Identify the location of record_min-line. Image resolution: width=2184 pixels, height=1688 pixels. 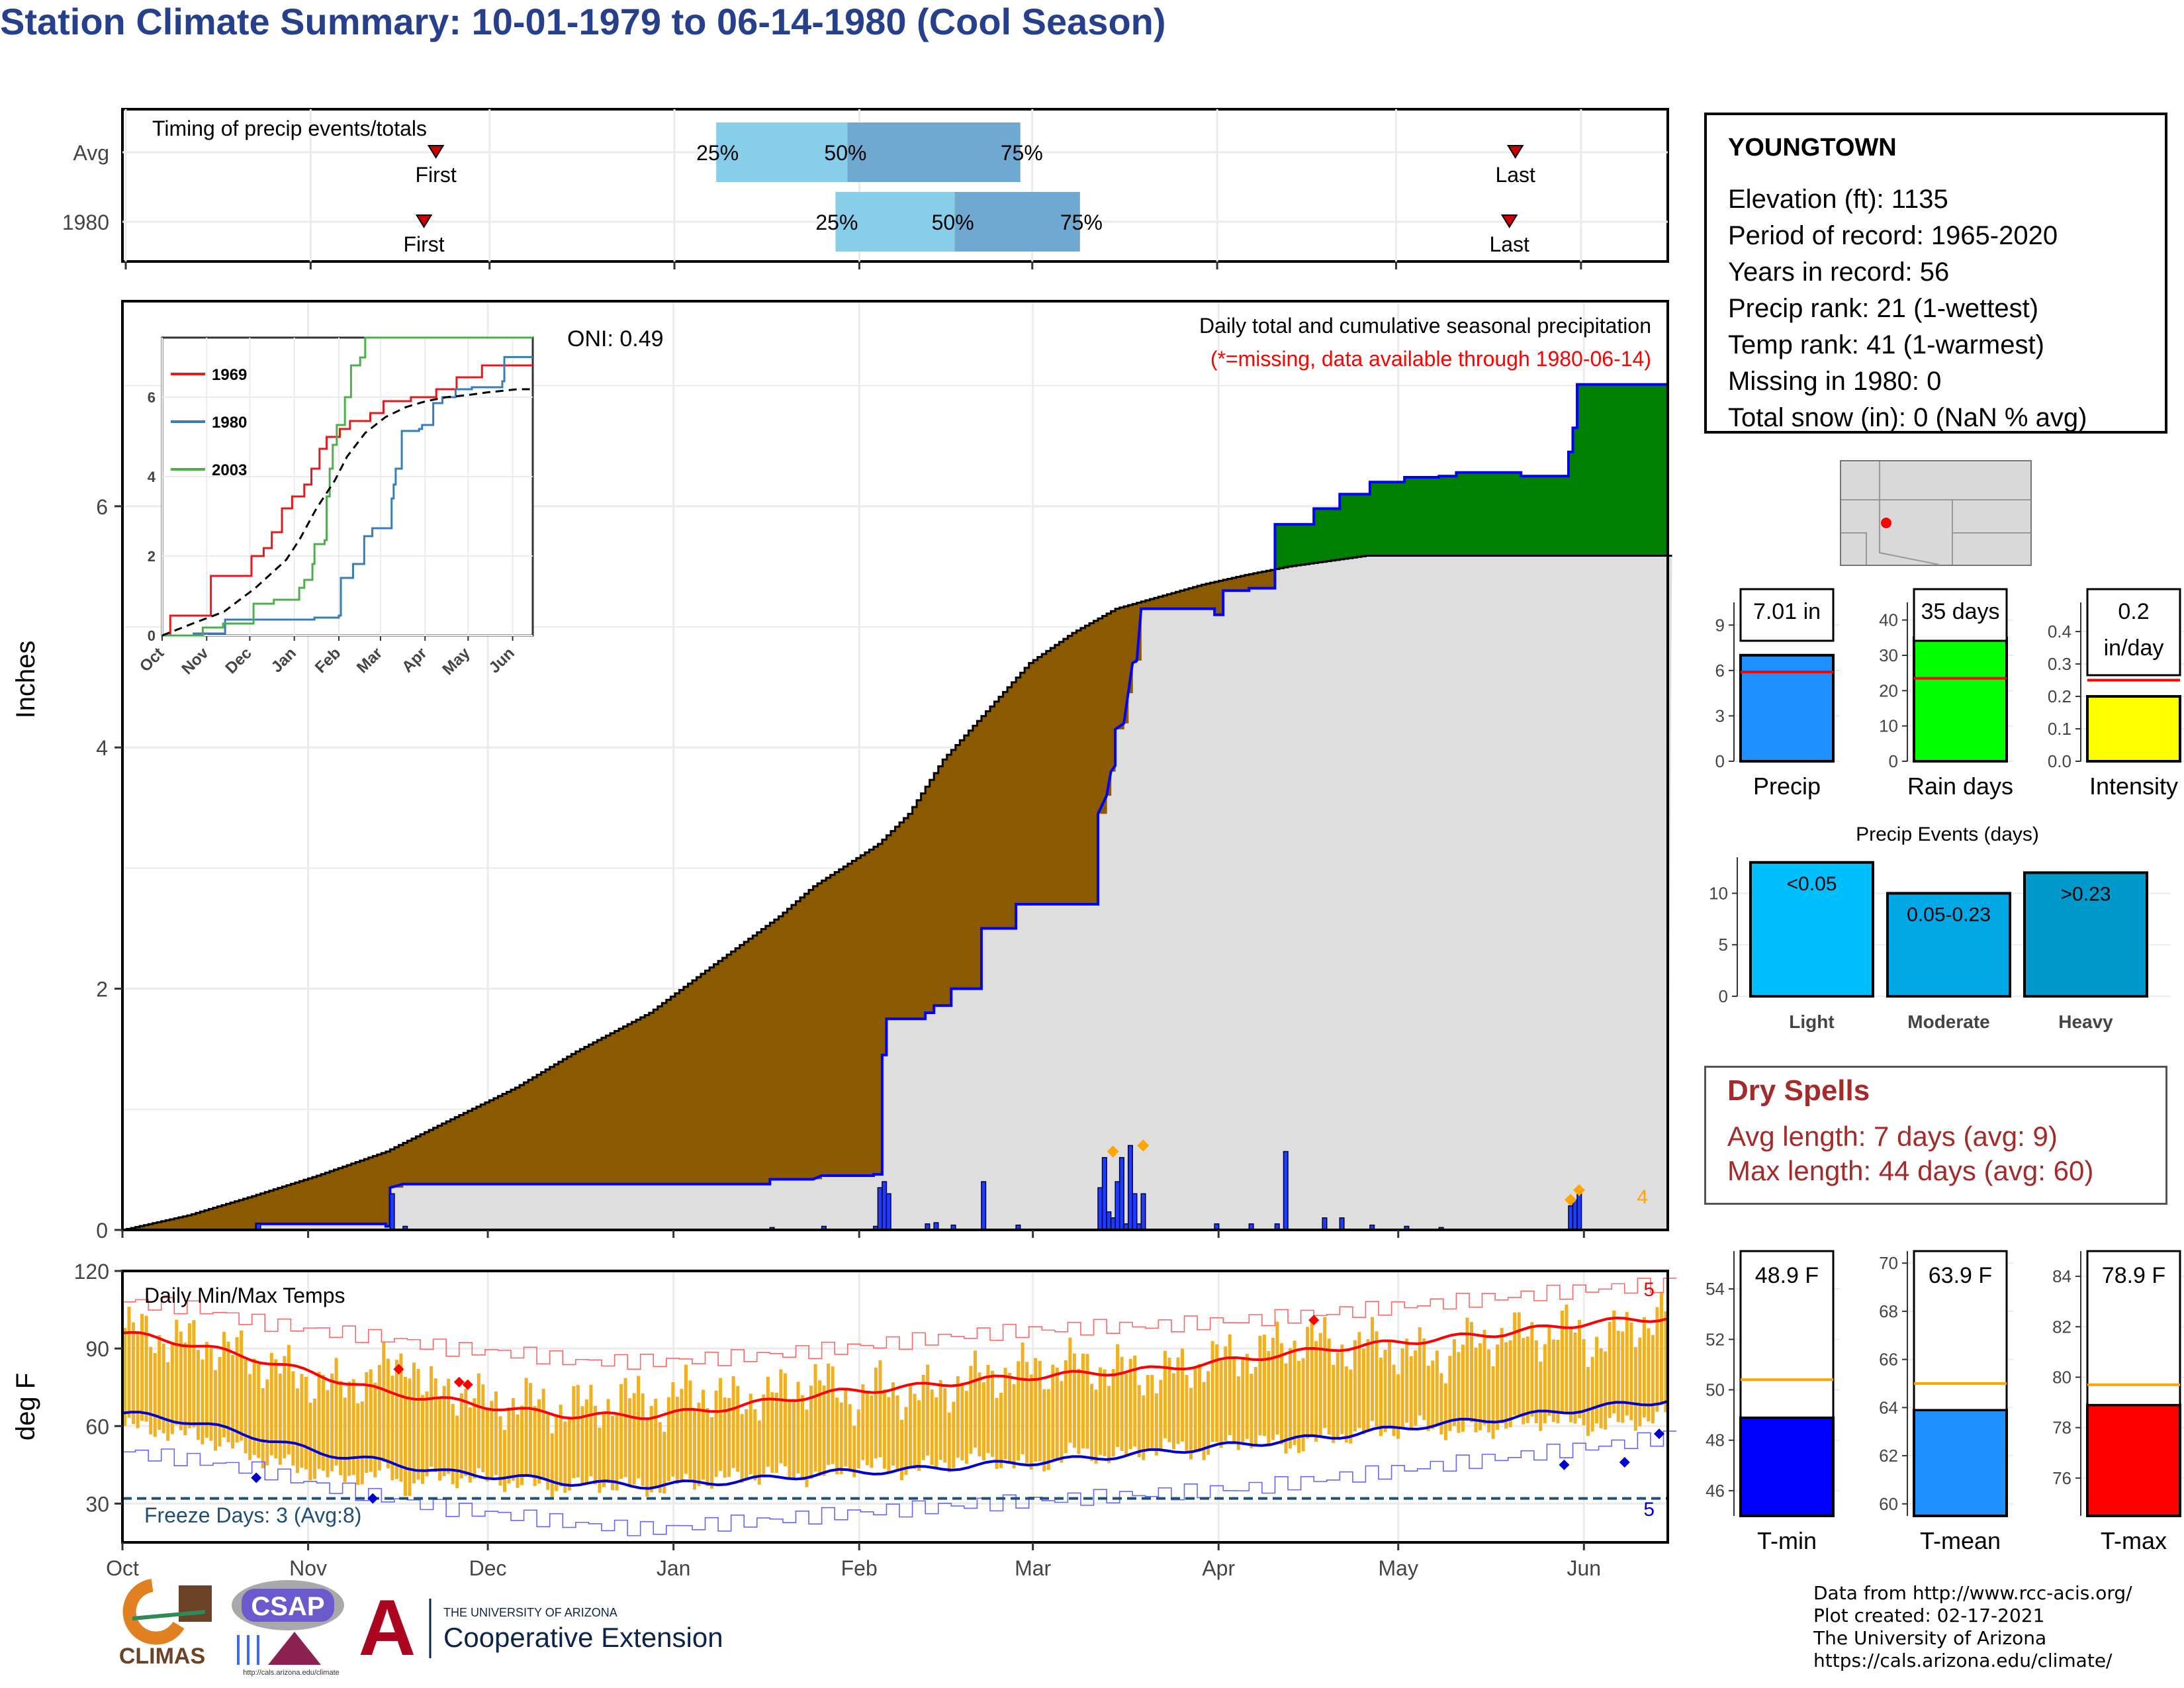
(899, 1483).